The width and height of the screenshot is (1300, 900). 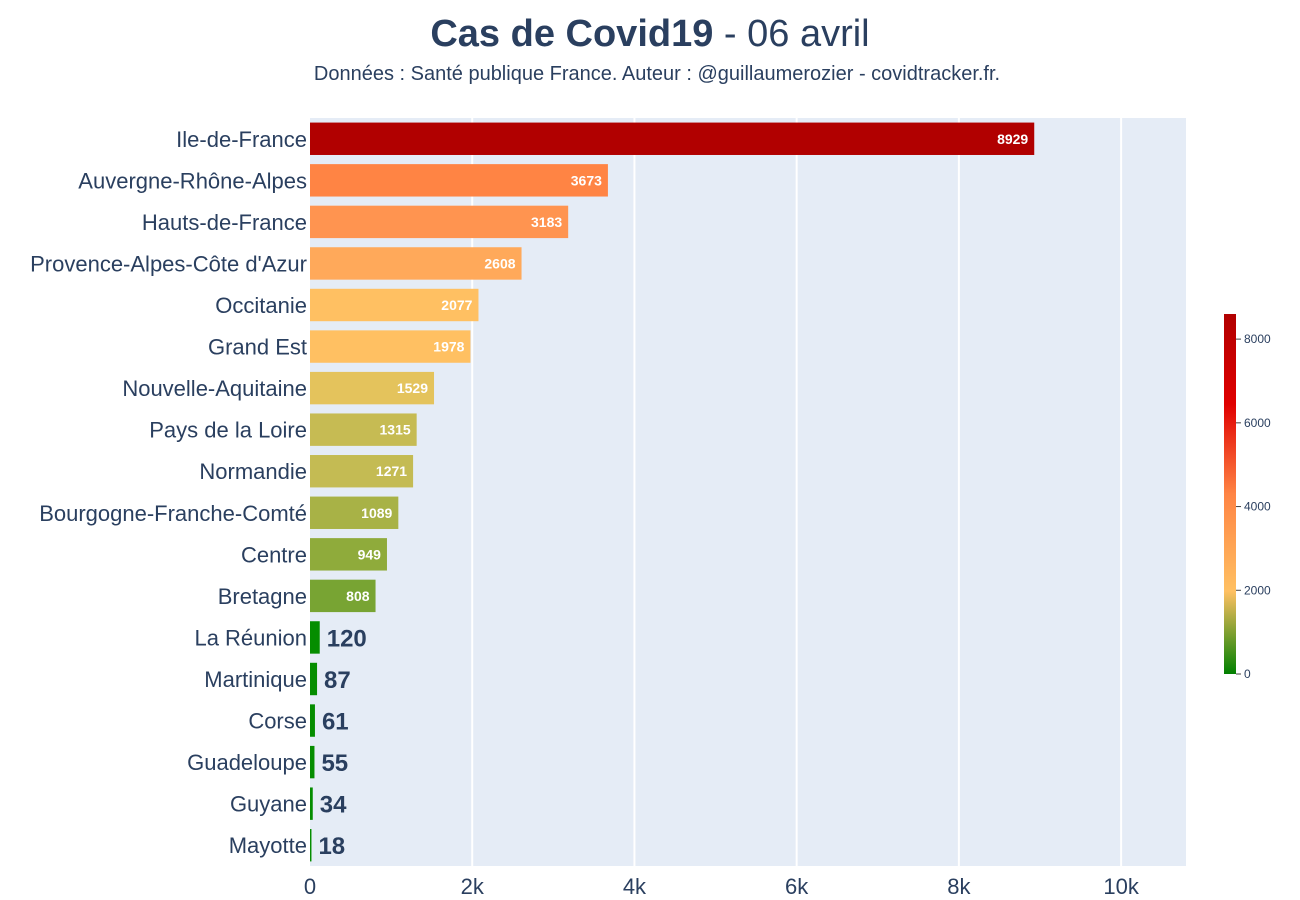 What do you see at coordinates (268, 804) in the screenshot?
I see `category-label: Guyane` at bounding box center [268, 804].